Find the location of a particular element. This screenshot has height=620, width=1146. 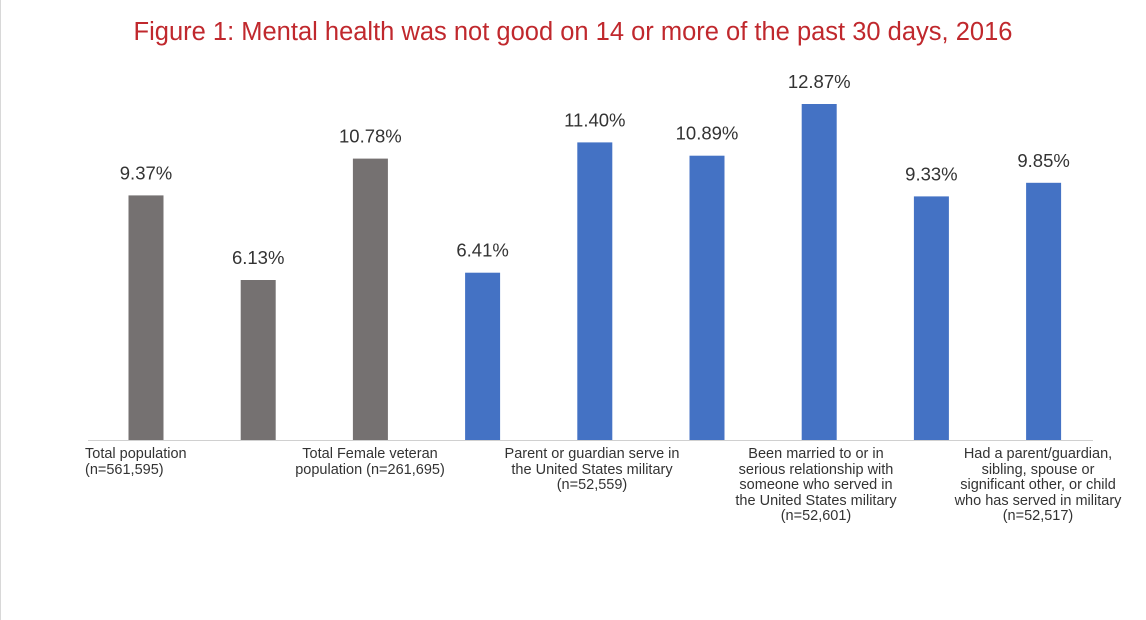

category-label-total-population: Total population (n=561,595) is located at coordinates (136, 462).